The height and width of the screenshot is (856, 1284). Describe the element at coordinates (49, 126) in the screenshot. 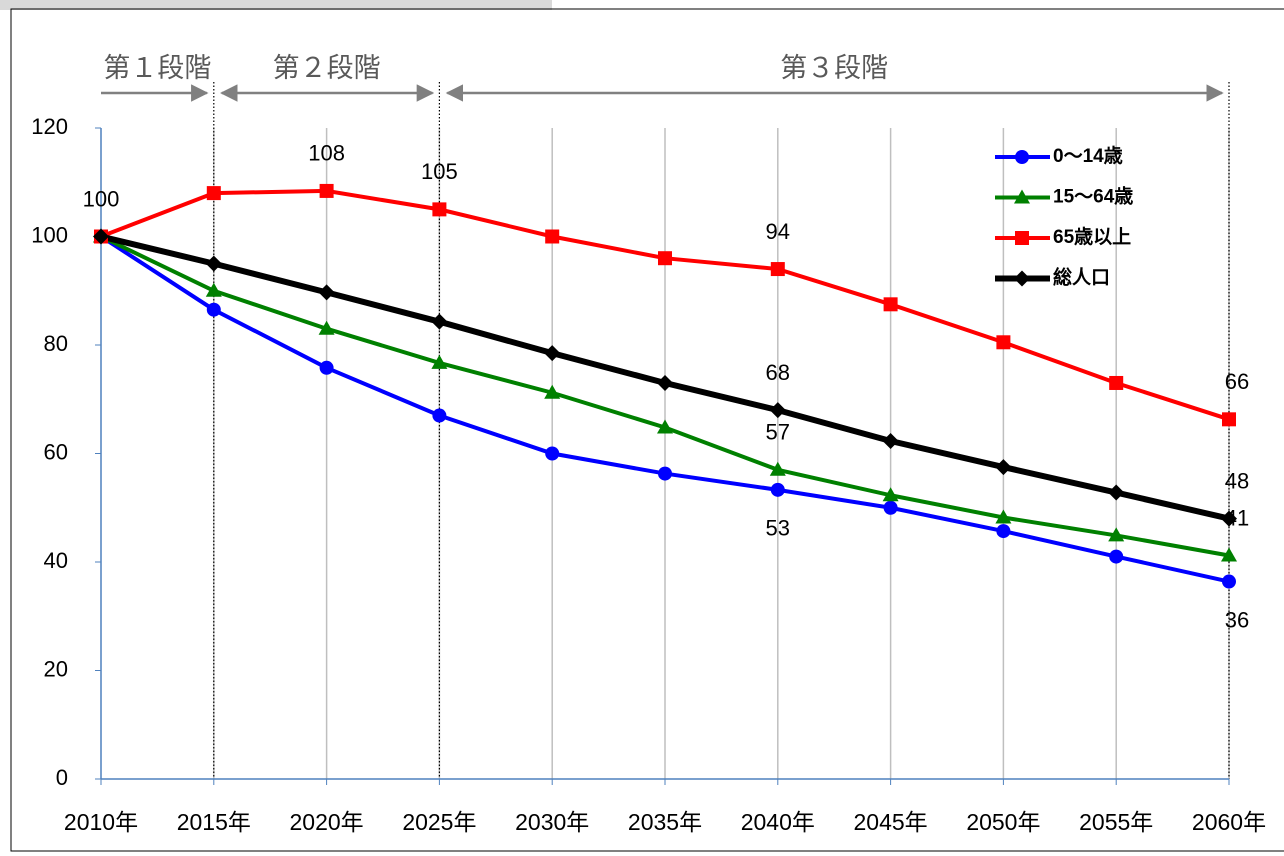

I see `y-tick-label: 120` at that location.